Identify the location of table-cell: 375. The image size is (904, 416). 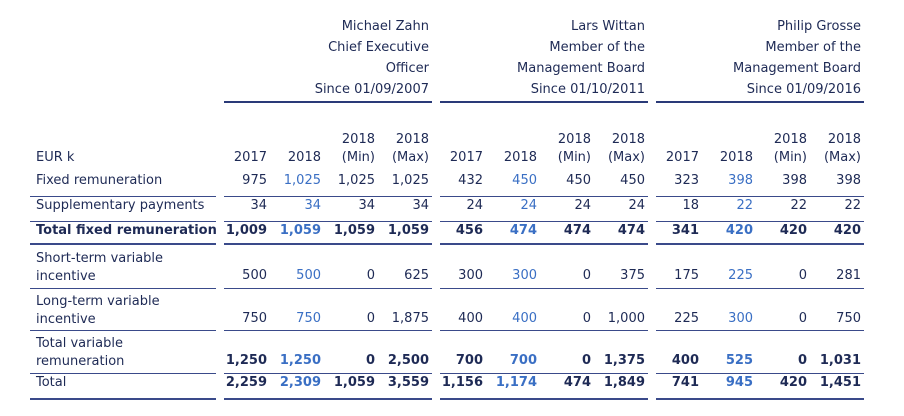
(632, 275).